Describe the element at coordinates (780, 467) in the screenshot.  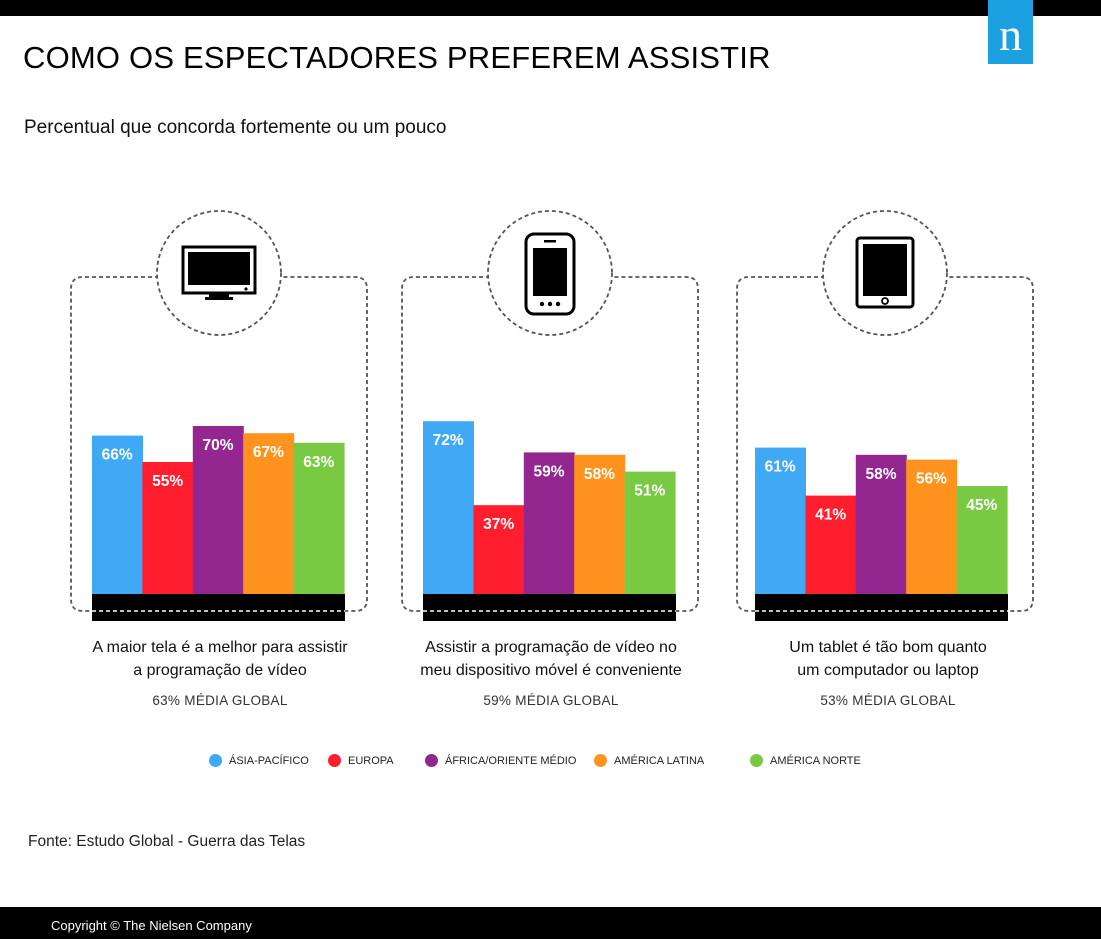
I see `bar-value-label: 61%` at that location.